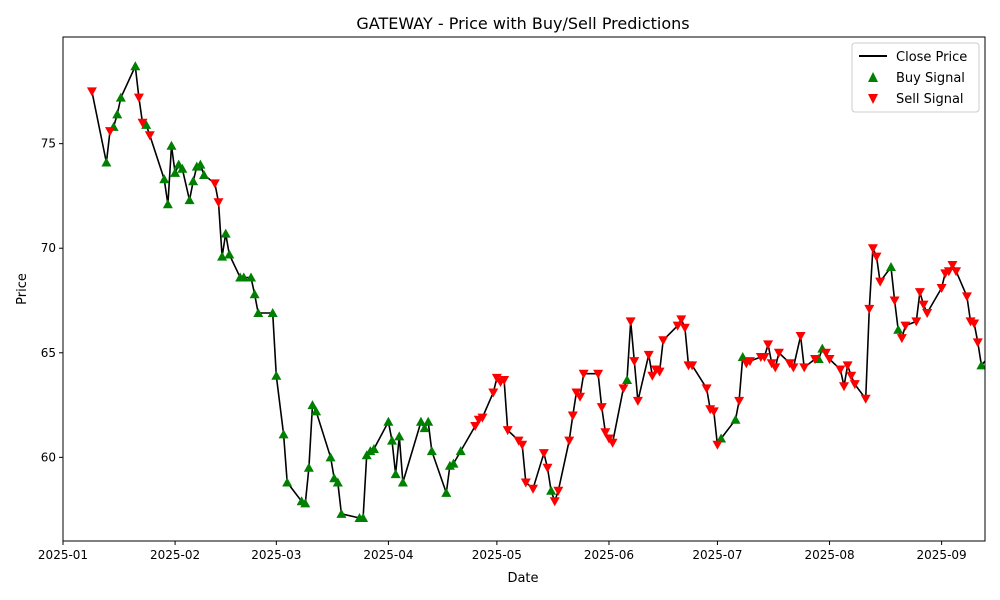 The width and height of the screenshot is (1000, 600). What do you see at coordinates (276, 555) in the screenshot?
I see `x-tick-label: 2025-03` at bounding box center [276, 555].